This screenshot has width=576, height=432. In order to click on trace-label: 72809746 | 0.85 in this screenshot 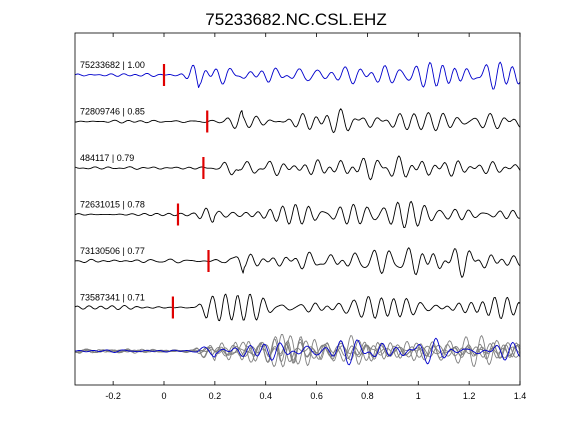, I will do `click(112, 112)`.